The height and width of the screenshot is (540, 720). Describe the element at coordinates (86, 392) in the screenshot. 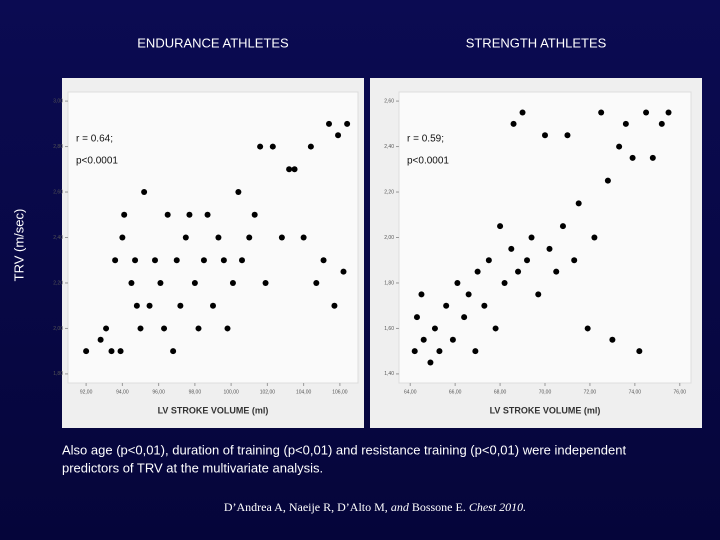

I see `x-tick-label: 92,00` at that location.